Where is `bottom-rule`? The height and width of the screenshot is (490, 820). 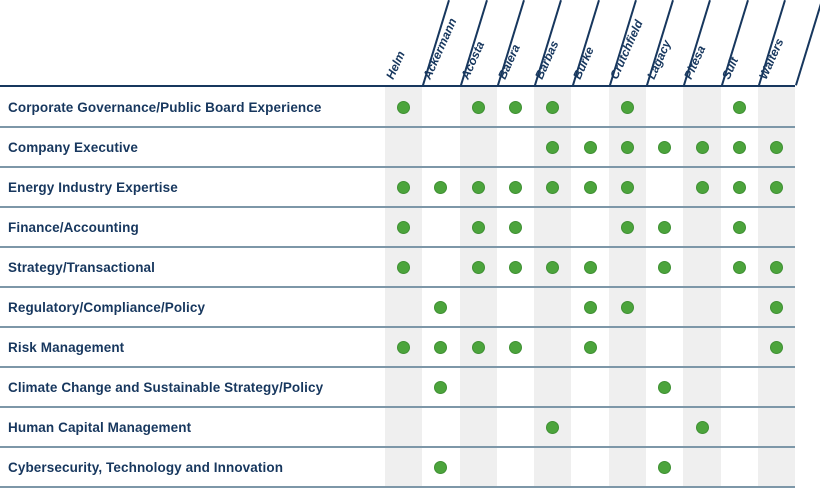 bottom-rule is located at coordinates (397, 487).